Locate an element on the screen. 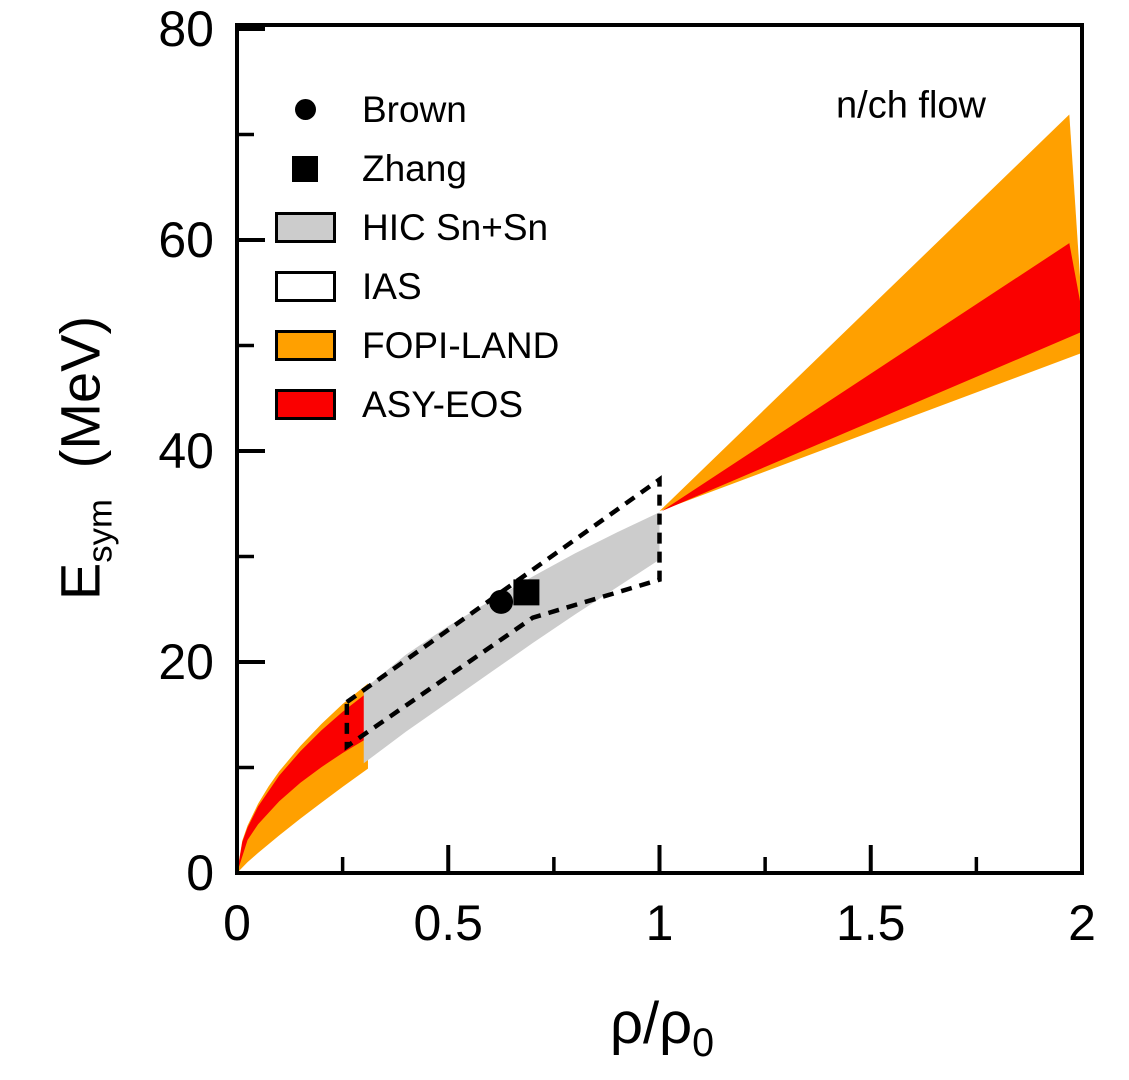  legend-marker-cell-brown is located at coordinates (305, 109).